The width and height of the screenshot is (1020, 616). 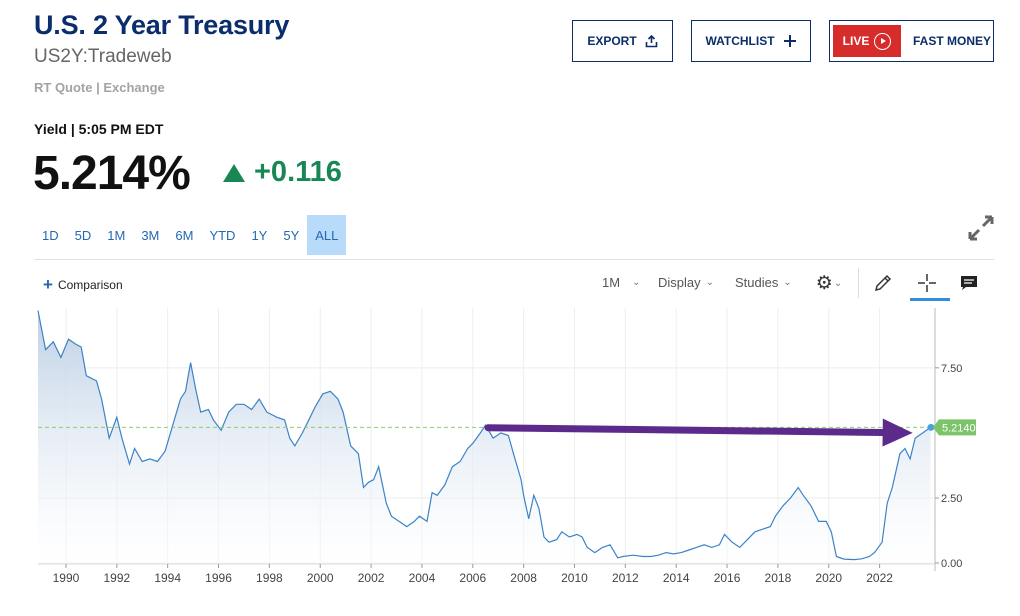 I want to click on display-label: Display, so click(x=679, y=282).